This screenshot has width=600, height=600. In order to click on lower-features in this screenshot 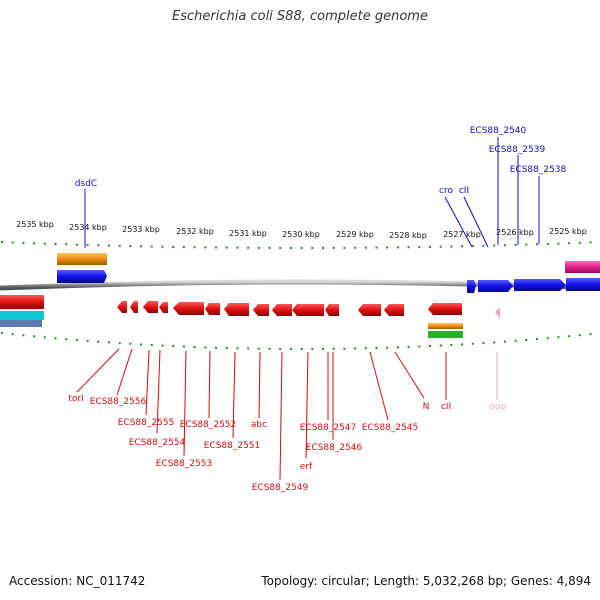, I will do `click(250, 316)`.